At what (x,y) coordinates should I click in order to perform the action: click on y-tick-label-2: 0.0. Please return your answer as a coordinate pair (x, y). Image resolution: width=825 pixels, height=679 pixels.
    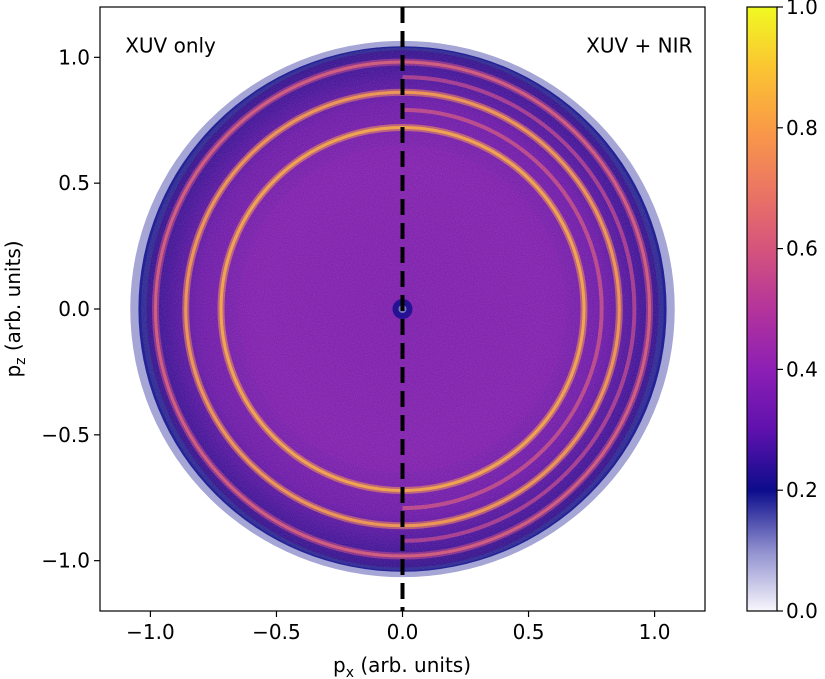
    Looking at the image, I should click on (74, 309).